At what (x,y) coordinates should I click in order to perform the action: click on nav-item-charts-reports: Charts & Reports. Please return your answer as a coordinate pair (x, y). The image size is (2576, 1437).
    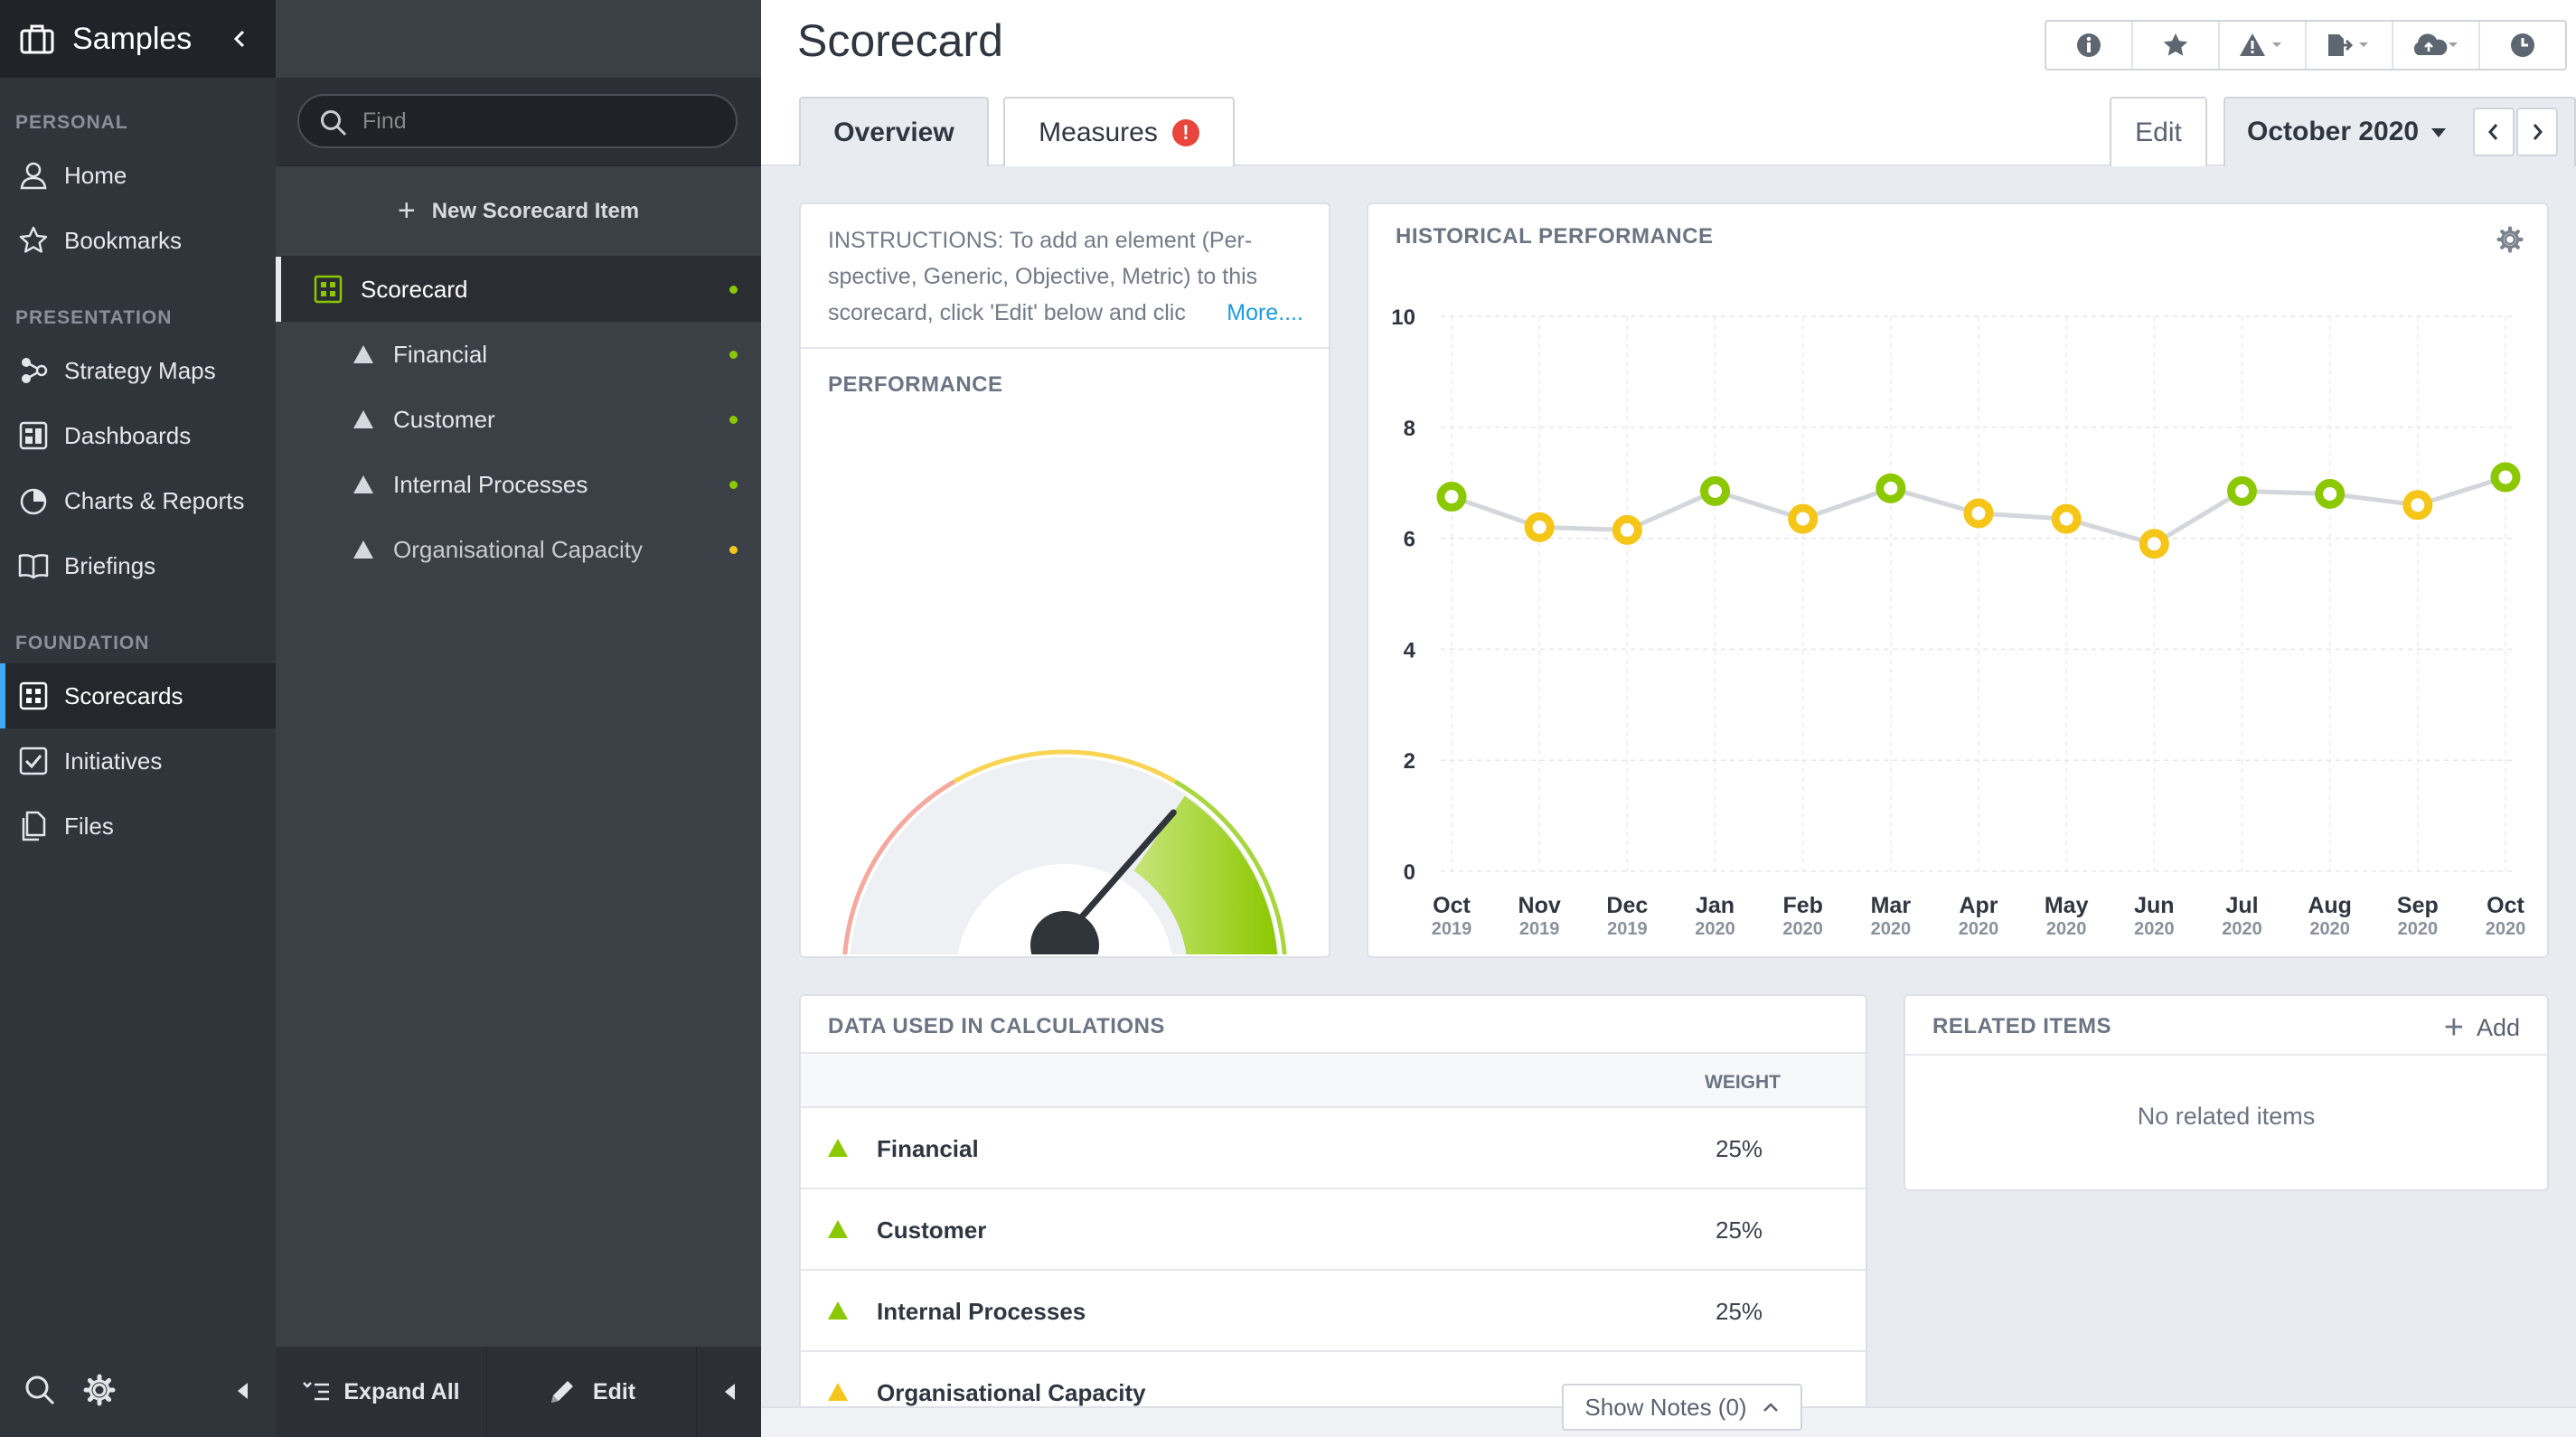
    Looking at the image, I should click on (138, 500).